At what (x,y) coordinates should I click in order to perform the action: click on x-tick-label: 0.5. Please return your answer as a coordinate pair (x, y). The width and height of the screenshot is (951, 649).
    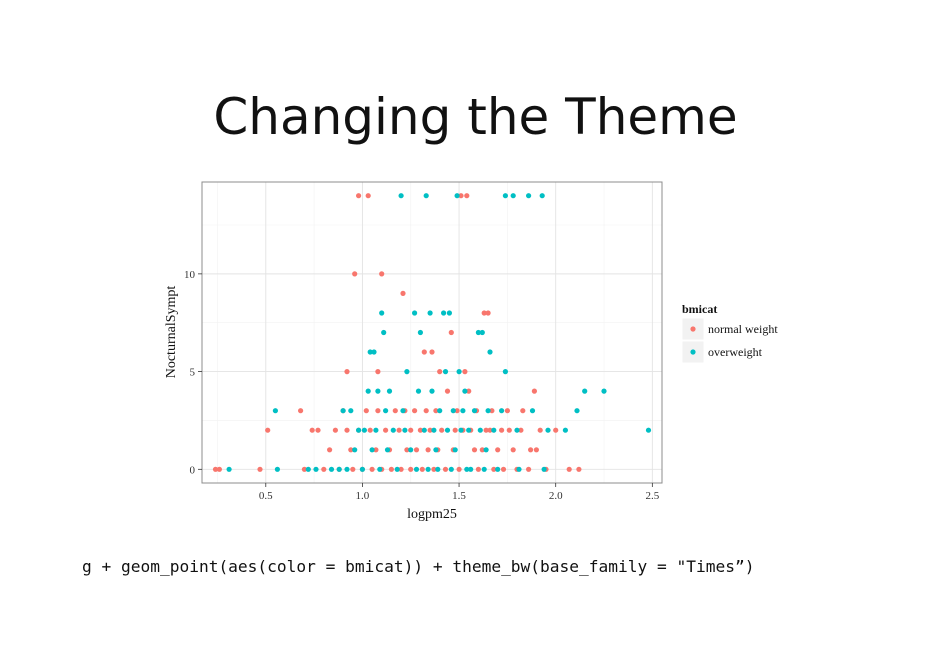
    Looking at the image, I should click on (266, 496).